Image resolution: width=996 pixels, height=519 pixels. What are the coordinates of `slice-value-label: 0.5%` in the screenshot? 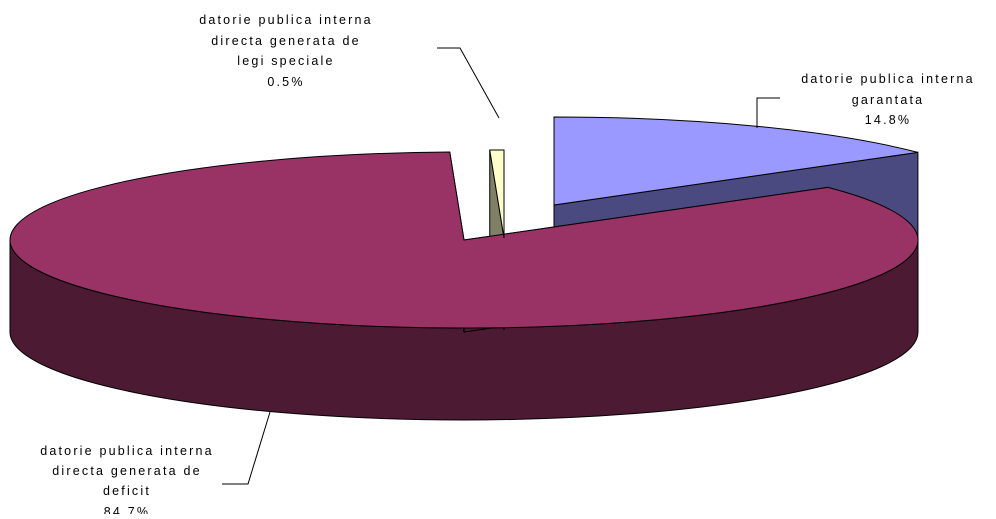 It's located at (285, 82).